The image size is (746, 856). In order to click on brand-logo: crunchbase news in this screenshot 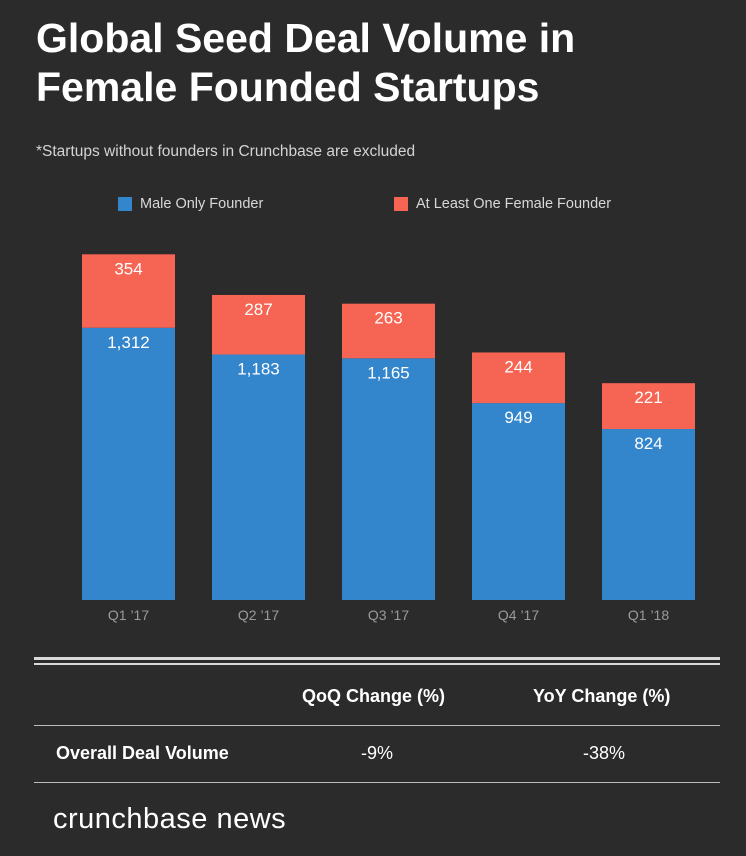, I will do `click(170, 819)`.